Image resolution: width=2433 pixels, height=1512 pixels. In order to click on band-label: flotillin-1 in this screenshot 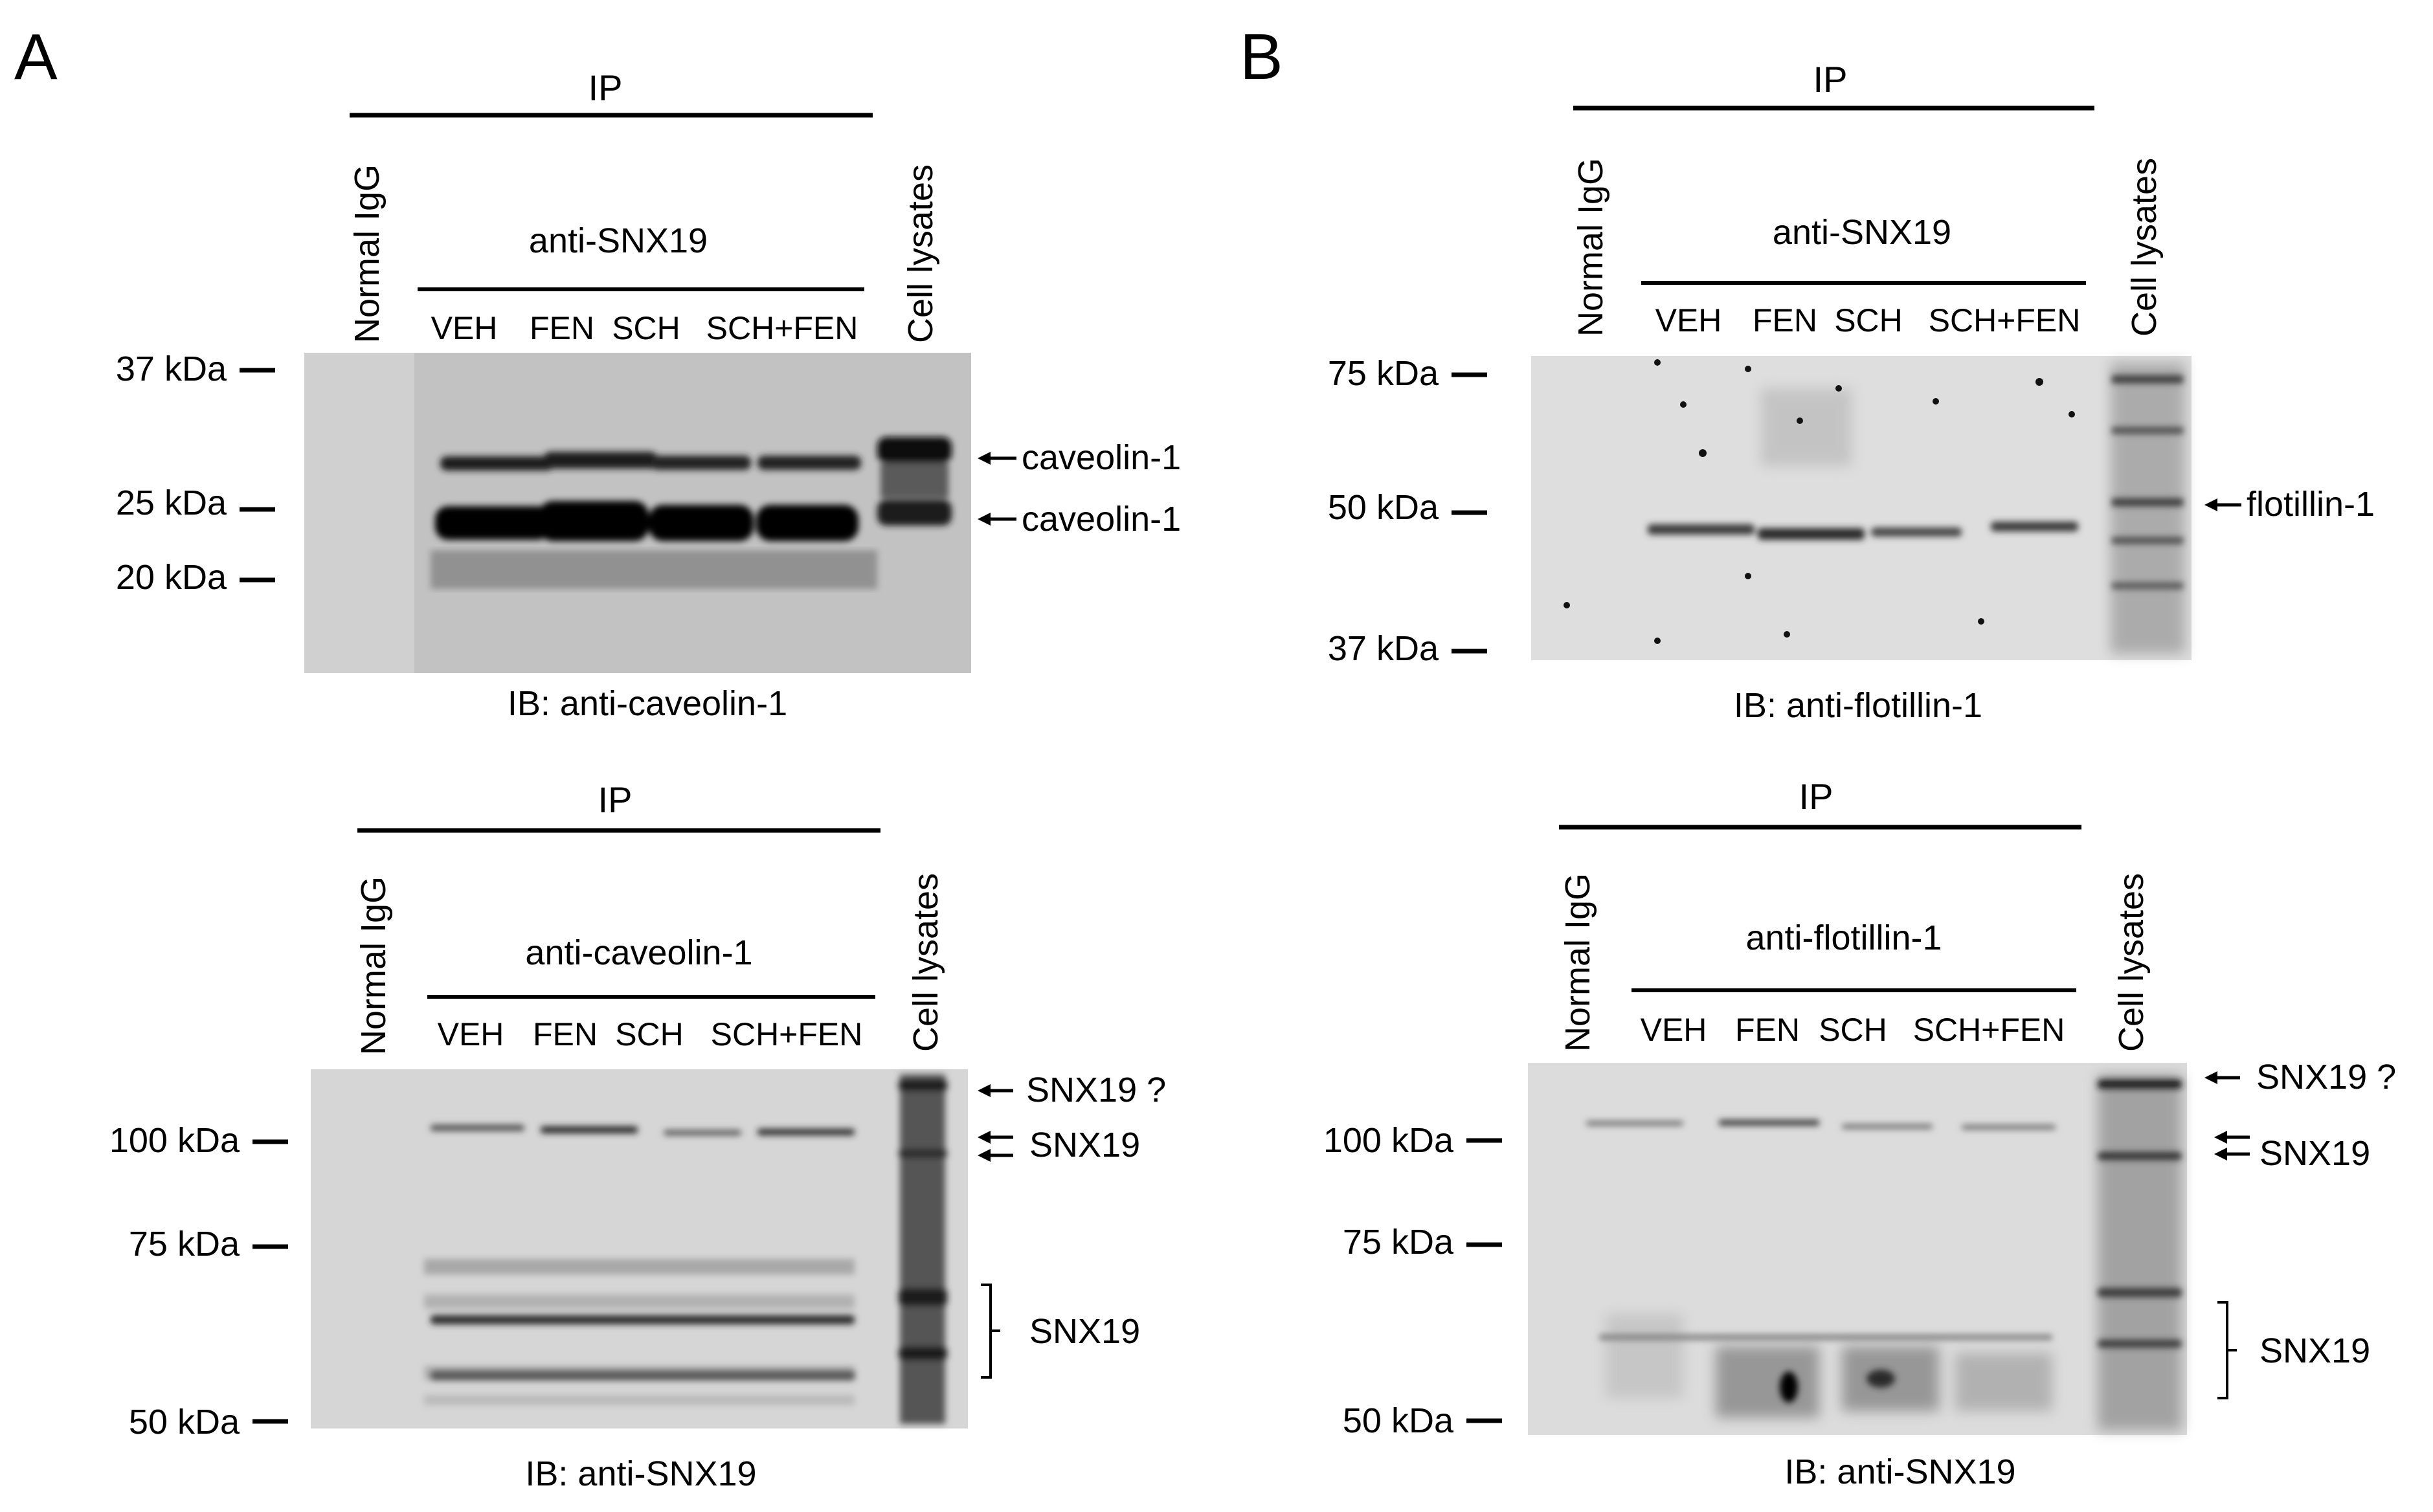, I will do `click(2311, 504)`.